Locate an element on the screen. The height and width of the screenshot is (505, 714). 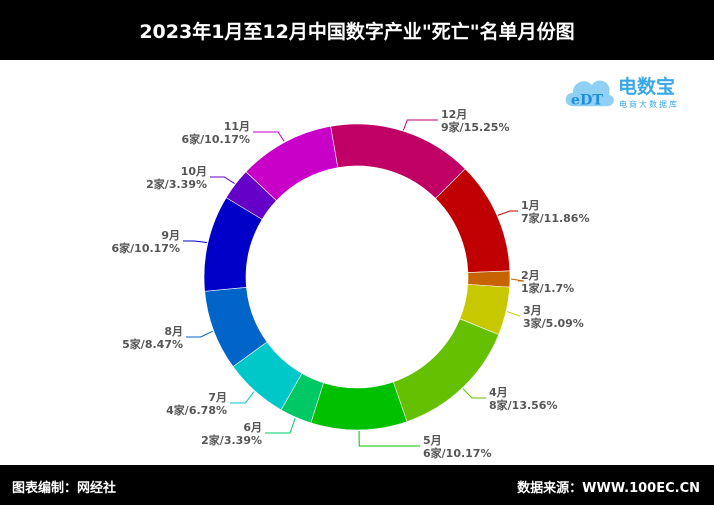
footer-data-source: 数据来源：WWW.100EC.CN is located at coordinates (608, 488).